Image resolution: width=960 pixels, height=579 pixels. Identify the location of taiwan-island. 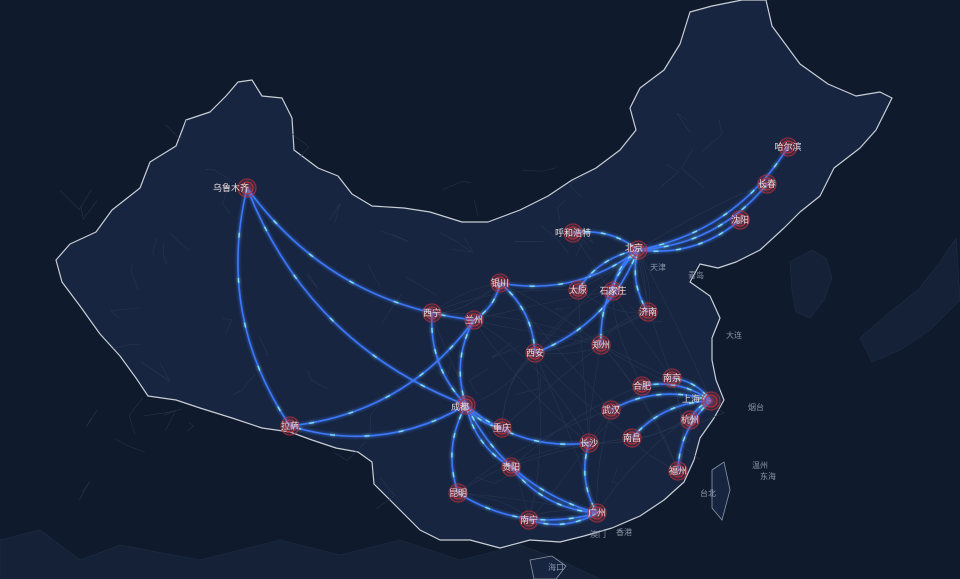
(721, 491).